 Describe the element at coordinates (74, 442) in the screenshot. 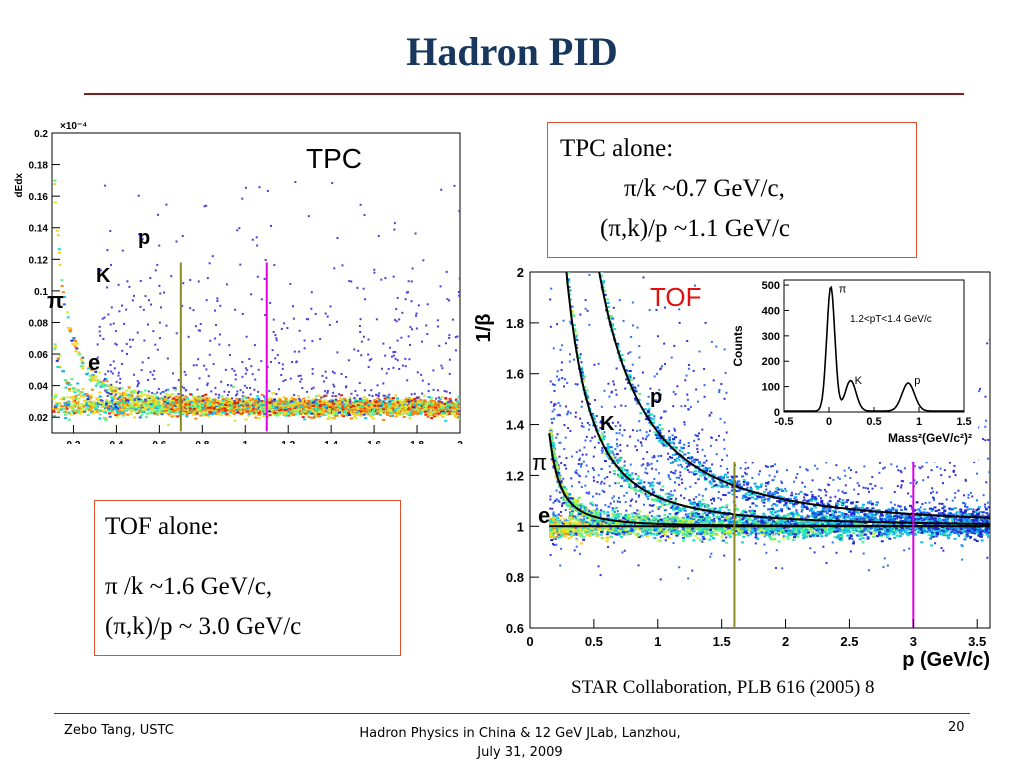

I see `tpc-x-tick-label: 0.2` at that location.